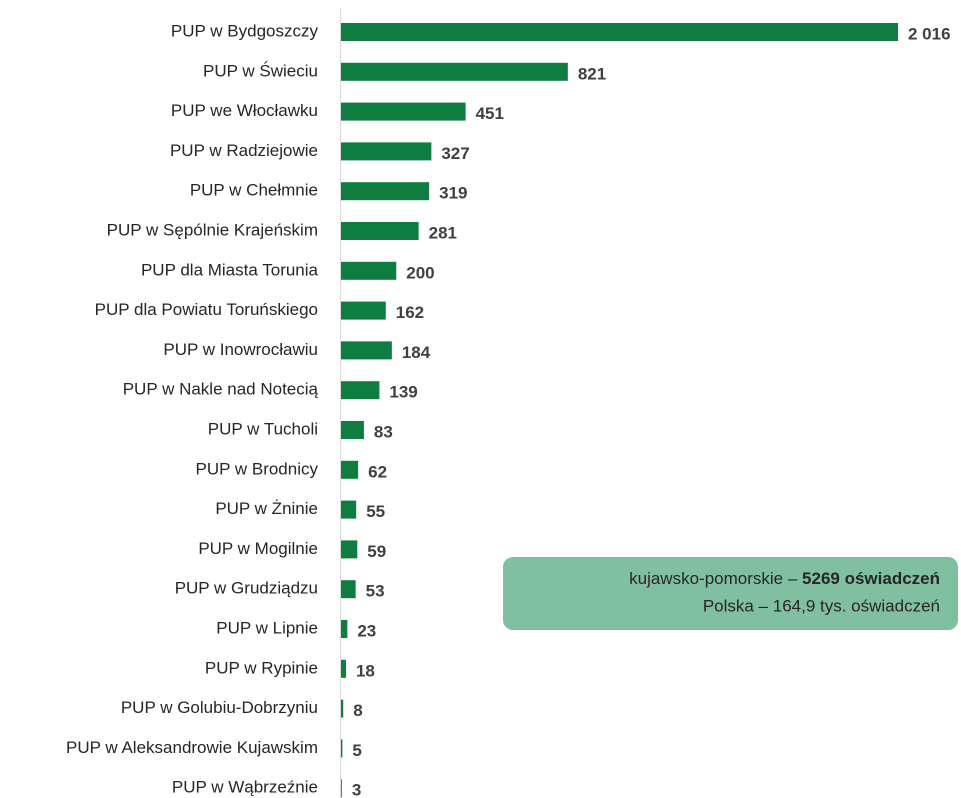  I want to click on data-label: 2 016, so click(929, 33).